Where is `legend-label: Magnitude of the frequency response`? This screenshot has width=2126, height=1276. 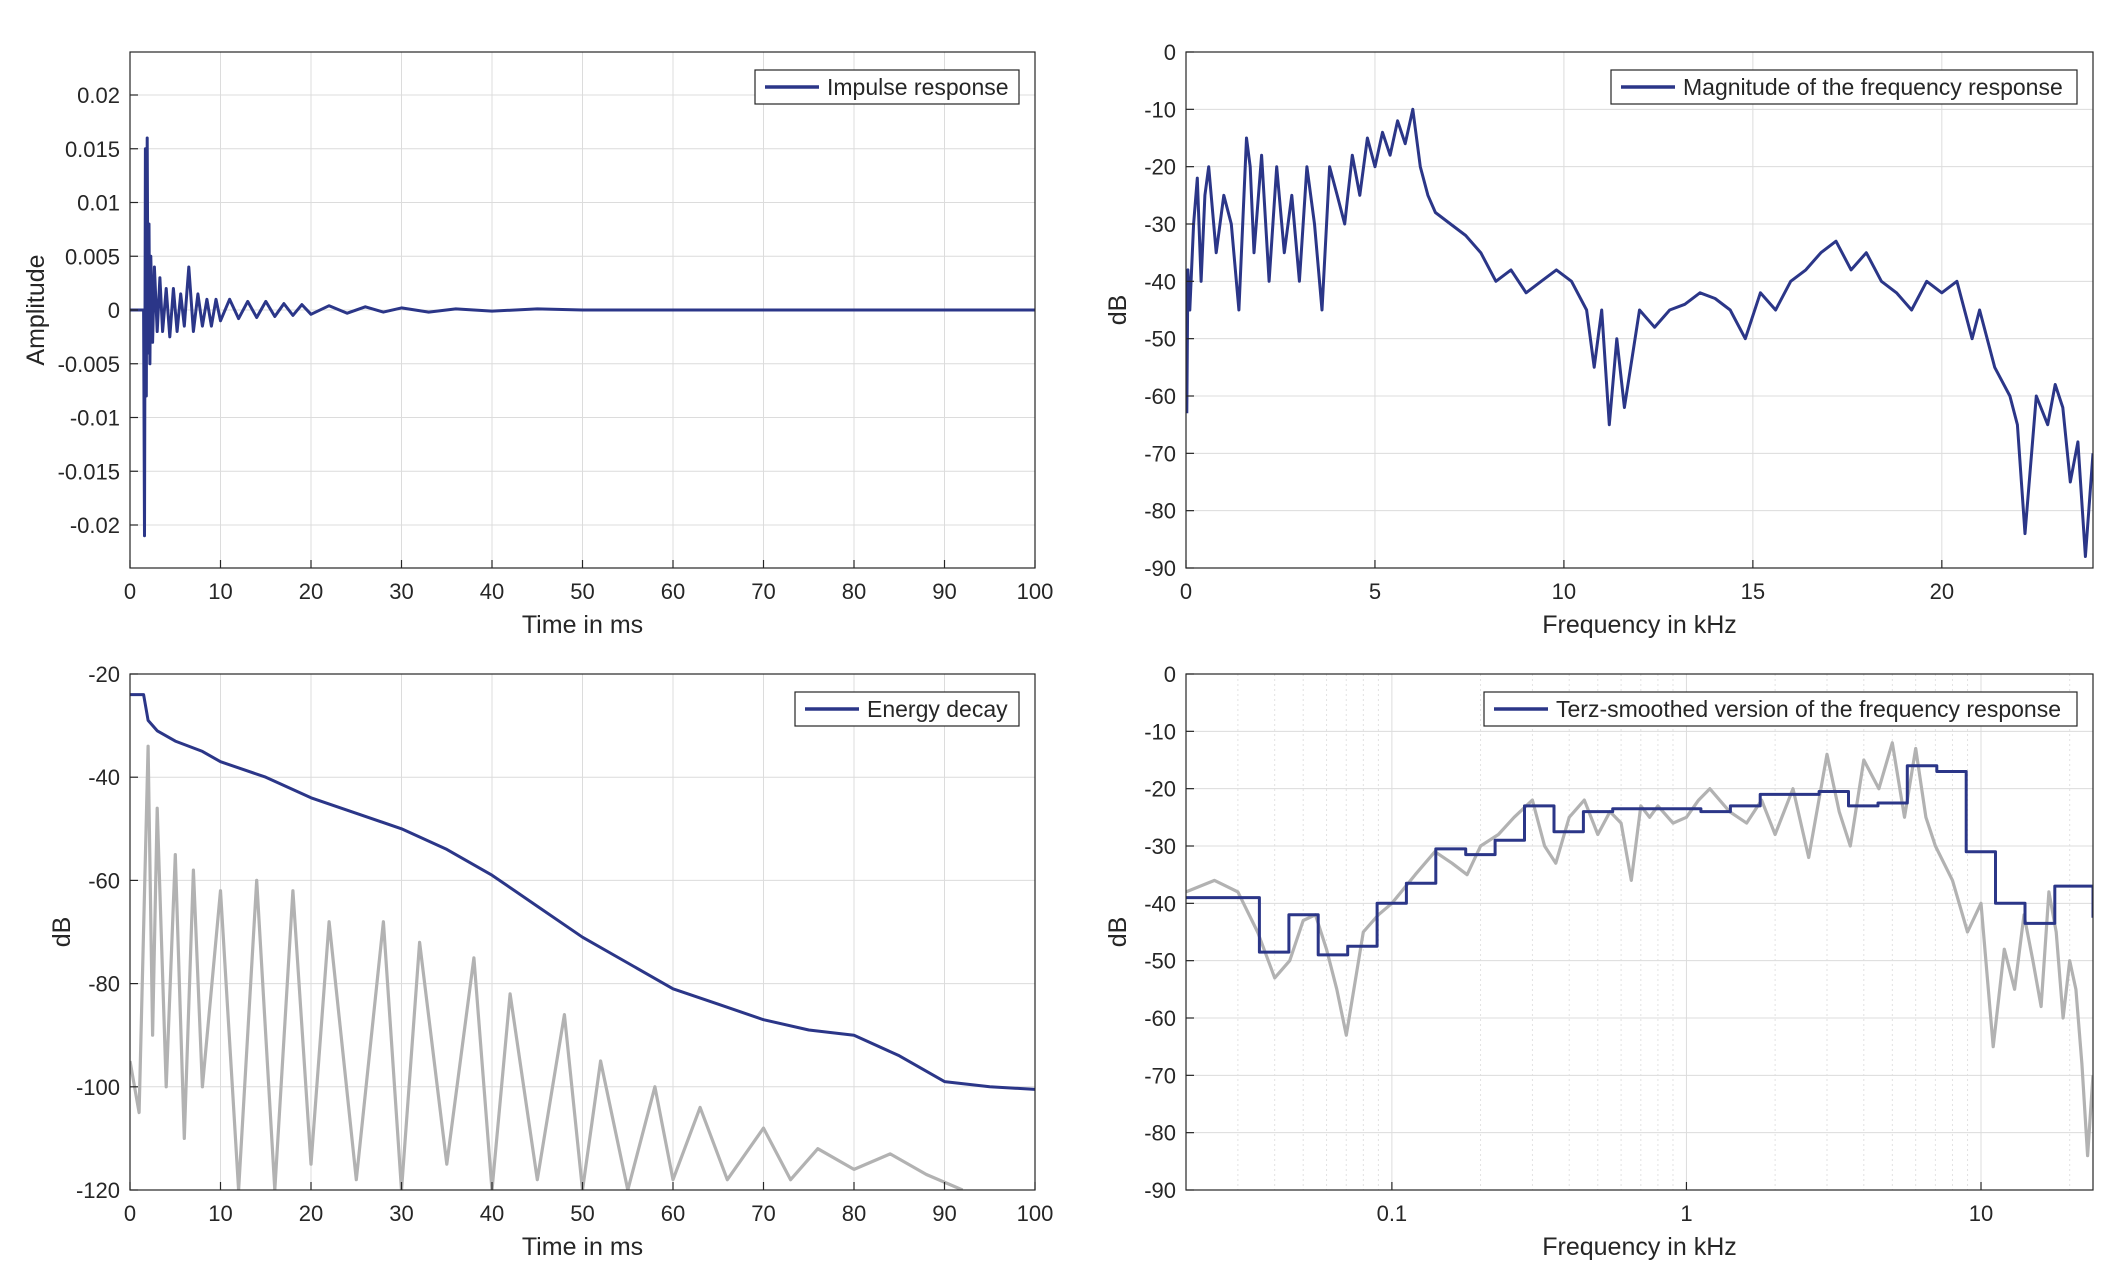 legend-label: Magnitude of the frequency response is located at coordinates (1873, 87).